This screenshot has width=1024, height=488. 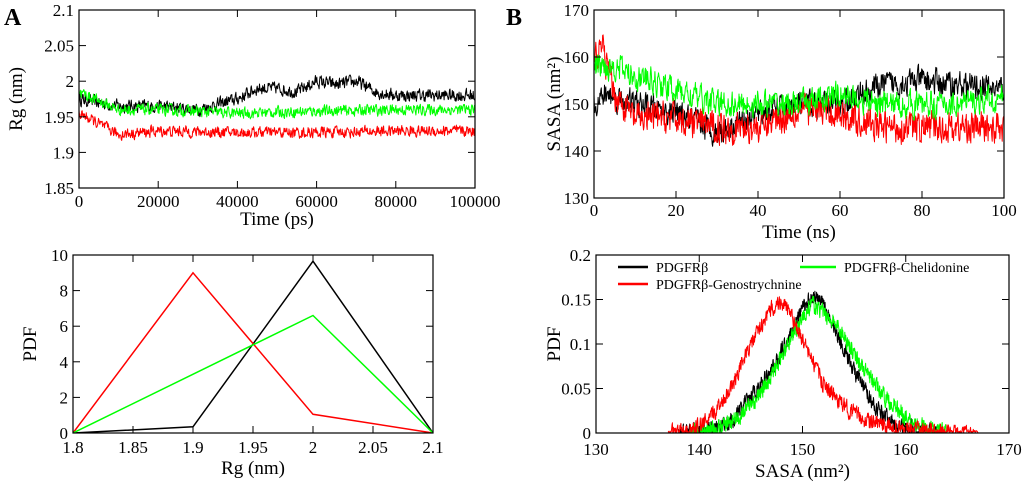 What do you see at coordinates (922, 210) in the screenshot?
I see `x-tick-label: 80` at bounding box center [922, 210].